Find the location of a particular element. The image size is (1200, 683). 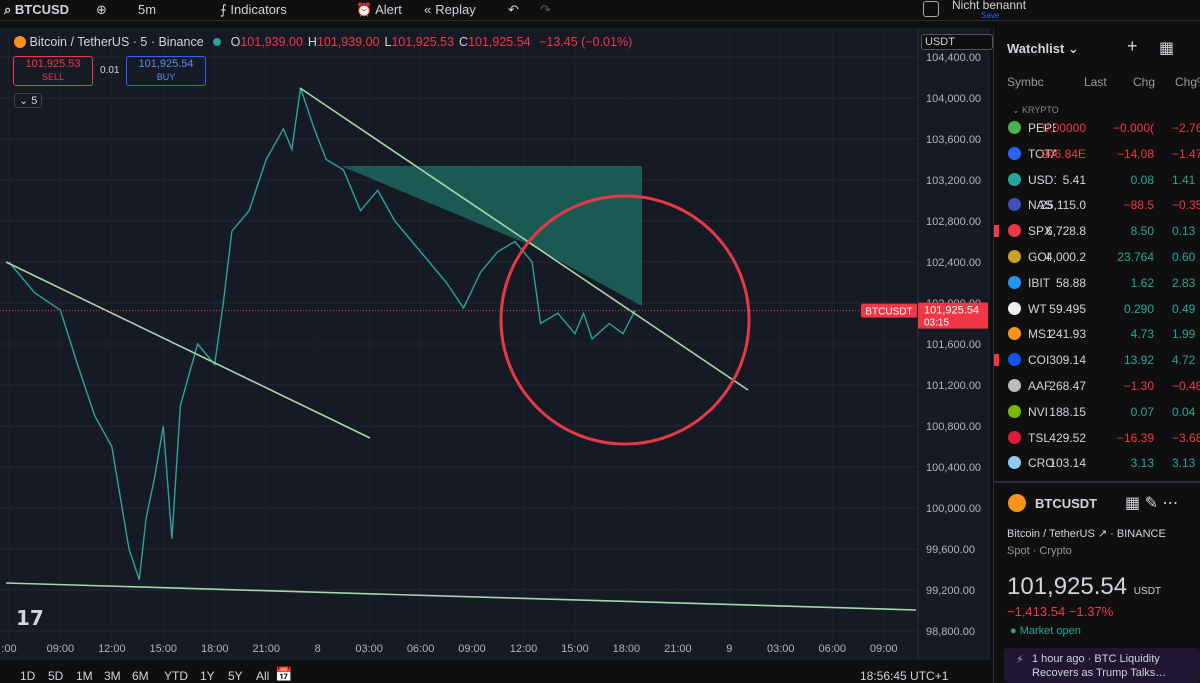

watchlist-row: WT 59.495 0.290 0.49 is located at coordinates (1097, 309).